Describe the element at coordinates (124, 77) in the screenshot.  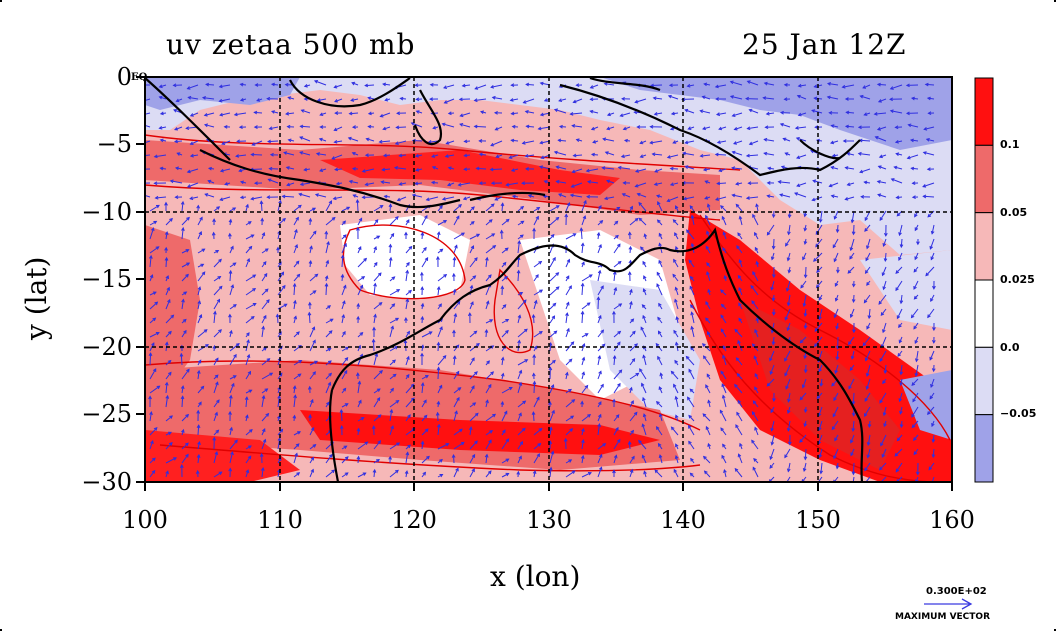
I see `y-tick-label: 0` at that location.